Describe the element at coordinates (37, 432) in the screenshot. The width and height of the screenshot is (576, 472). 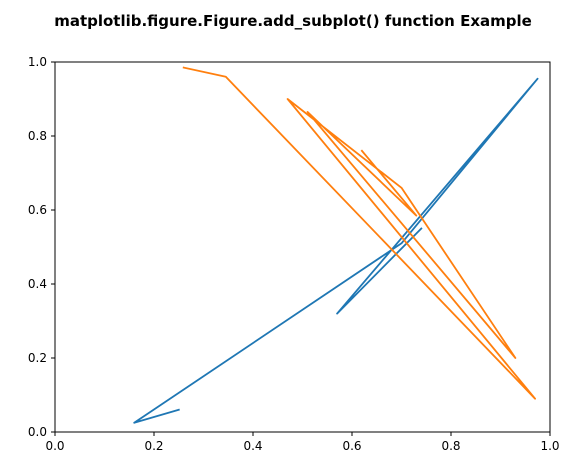
I see `y-tick-label: 0.0` at that location.